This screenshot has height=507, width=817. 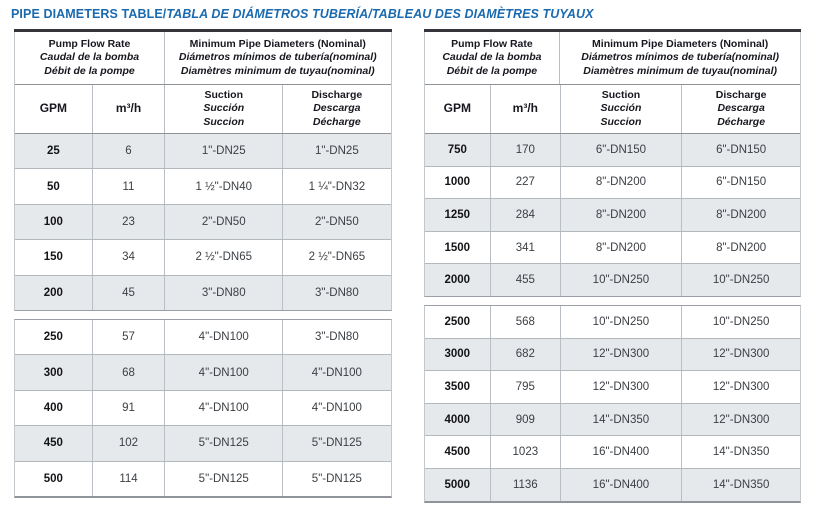 What do you see at coordinates (458, 150) in the screenshot?
I see `gpm-cell: 750` at bounding box center [458, 150].